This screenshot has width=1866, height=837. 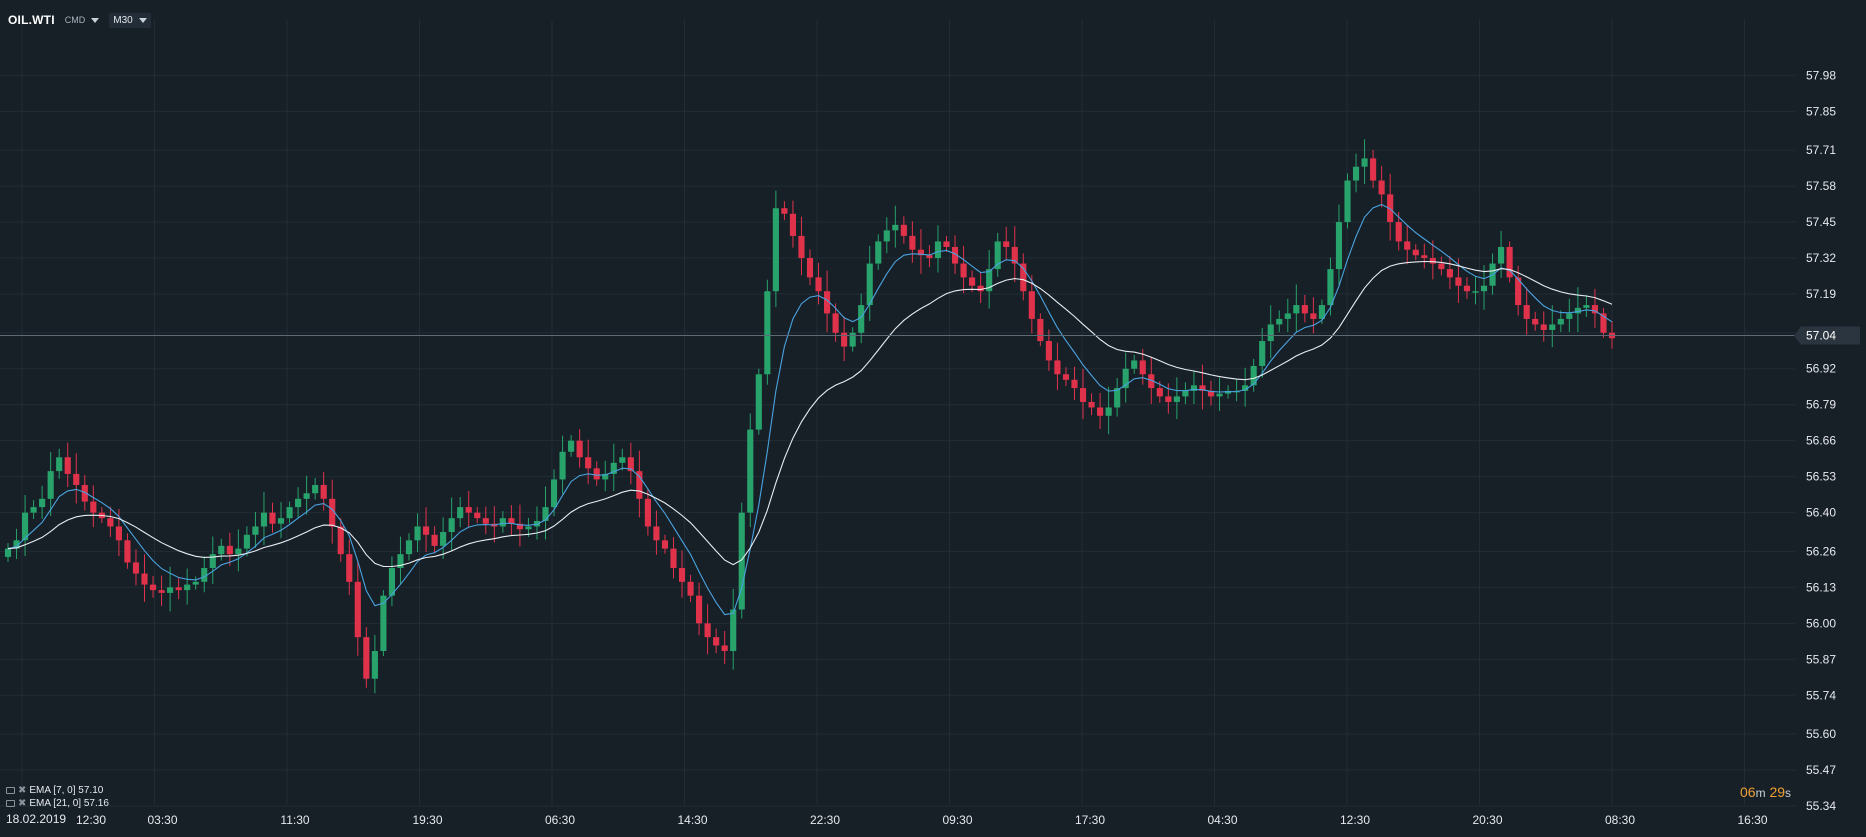 I want to click on symbol-label: OIL.WTI, so click(x=31, y=20).